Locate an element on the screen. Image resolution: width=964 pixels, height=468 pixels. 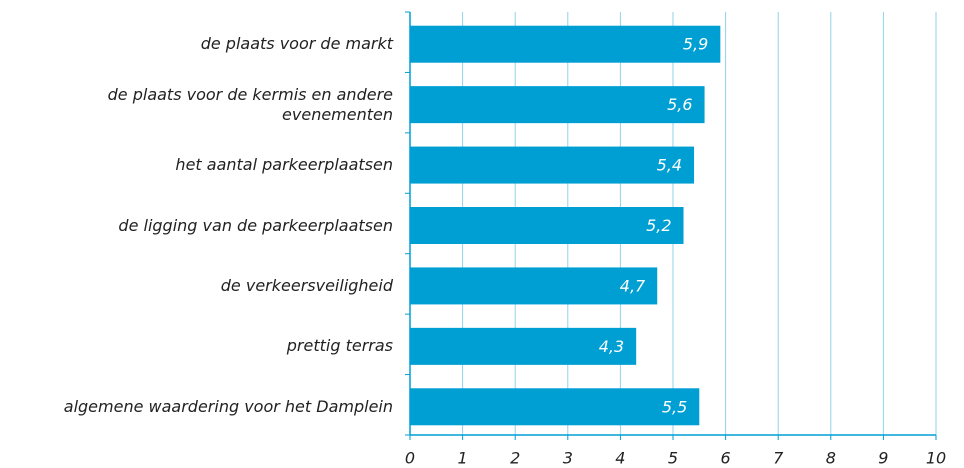
value-label: 4,3 is located at coordinates (611, 346).